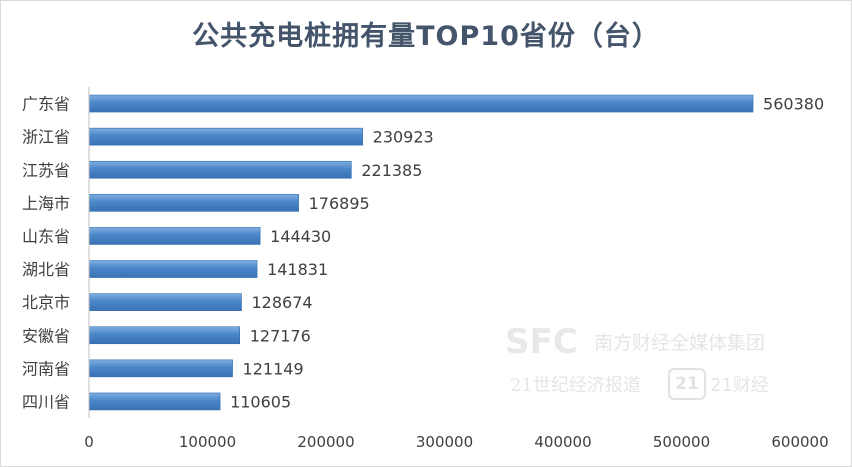 The height and width of the screenshot is (467, 852). What do you see at coordinates (46, 401) in the screenshot?
I see `category-label: 四川省` at bounding box center [46, 401].